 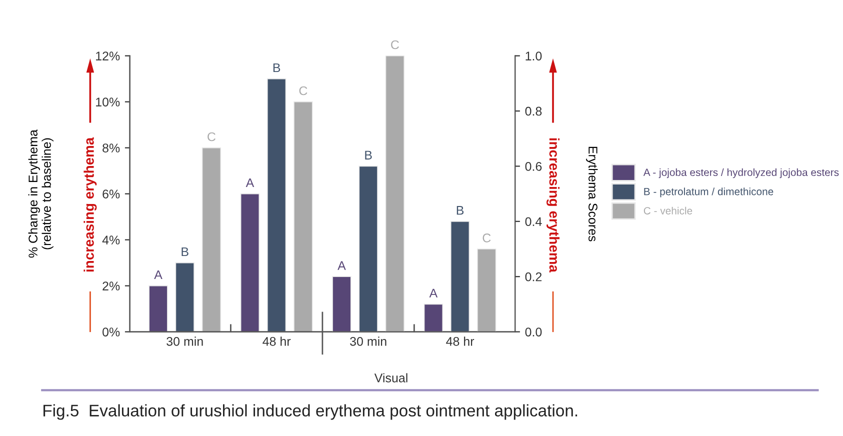 I want to click on y2-tick-label: 0.0, so click(x=533, y=332).